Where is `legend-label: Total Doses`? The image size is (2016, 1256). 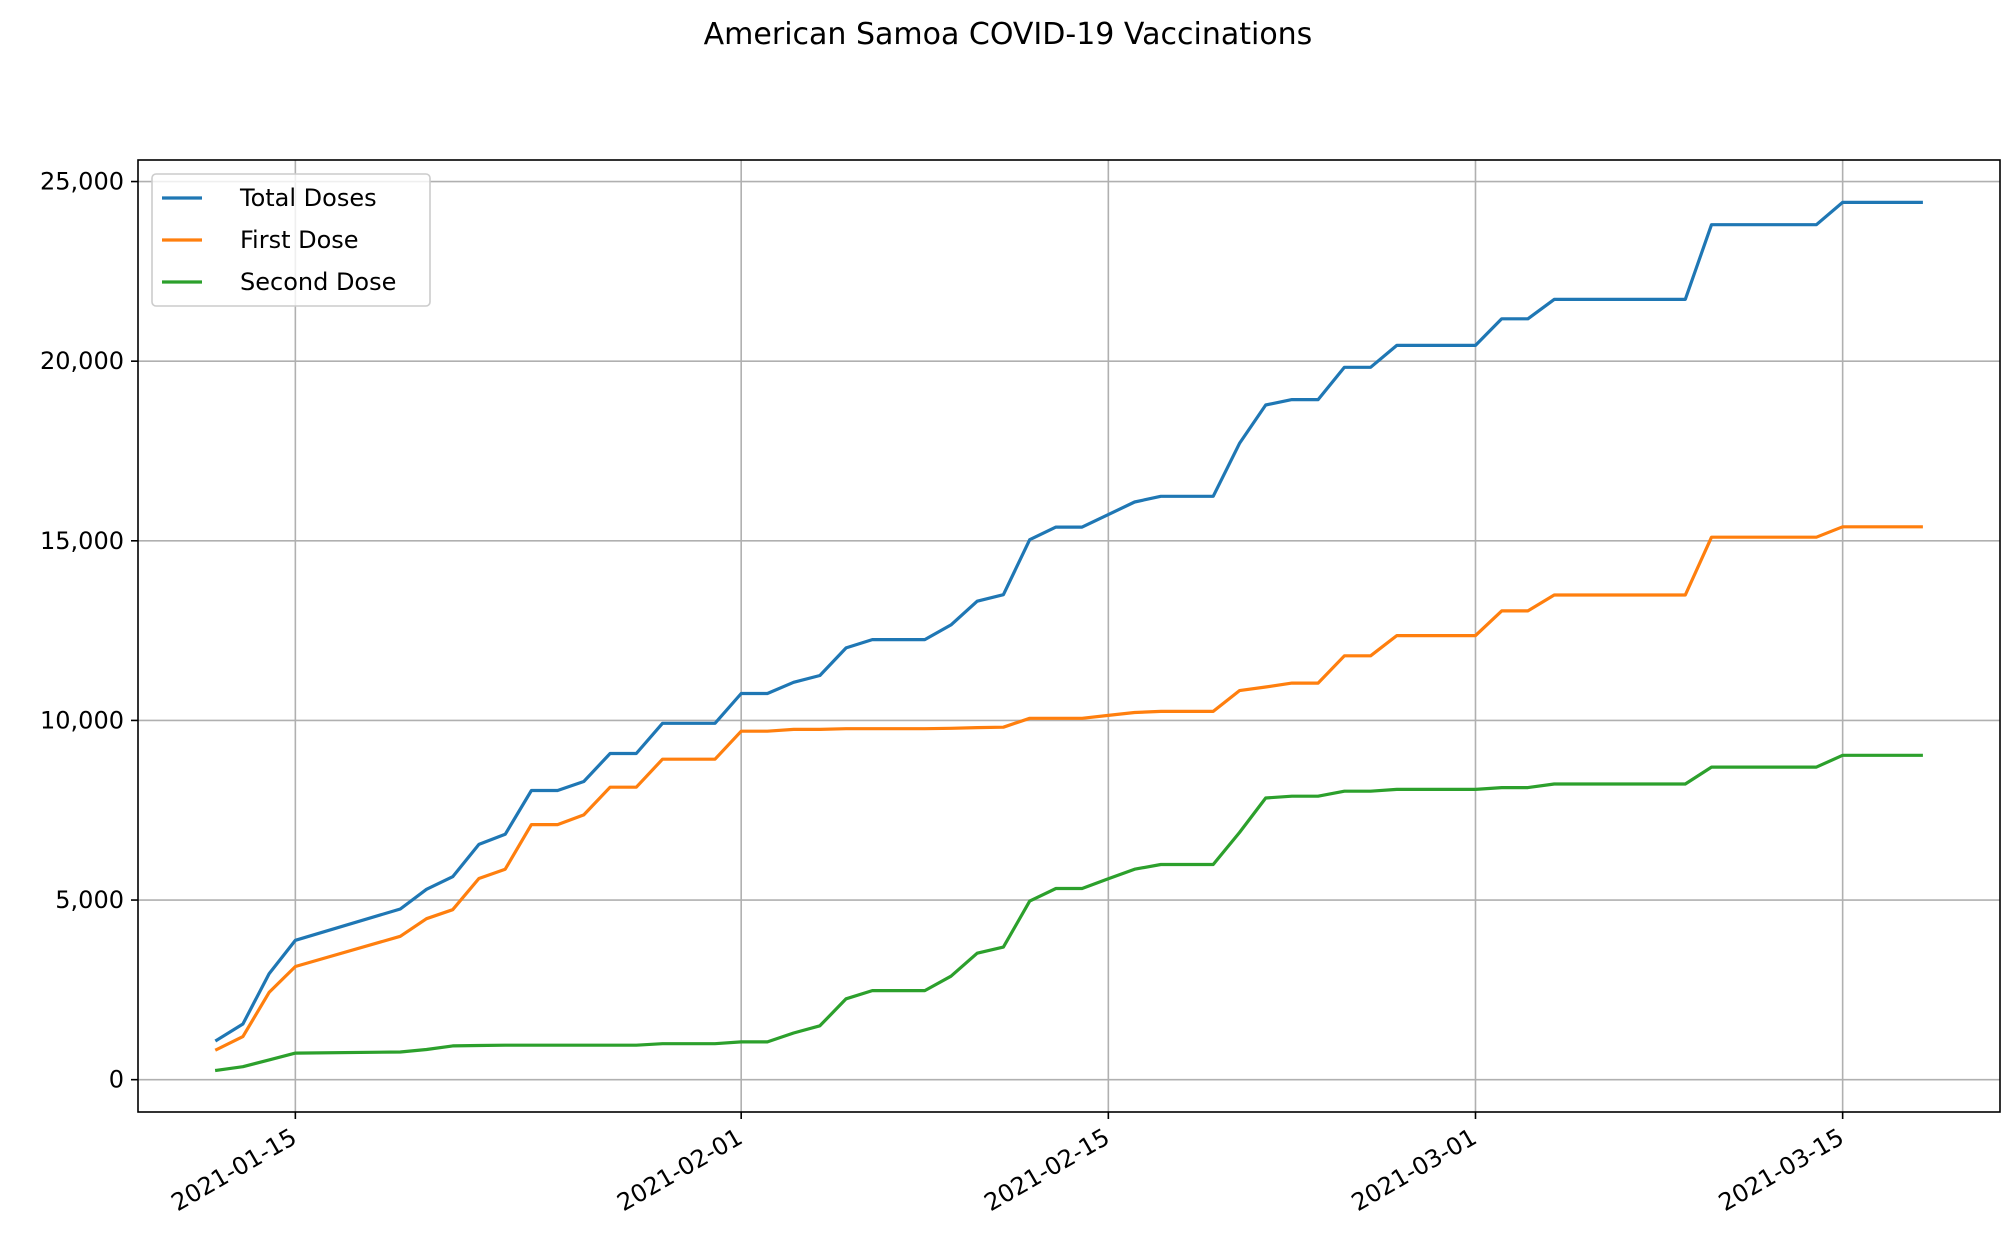 legend-label: Total Doses is located at coordinates (308, 198).